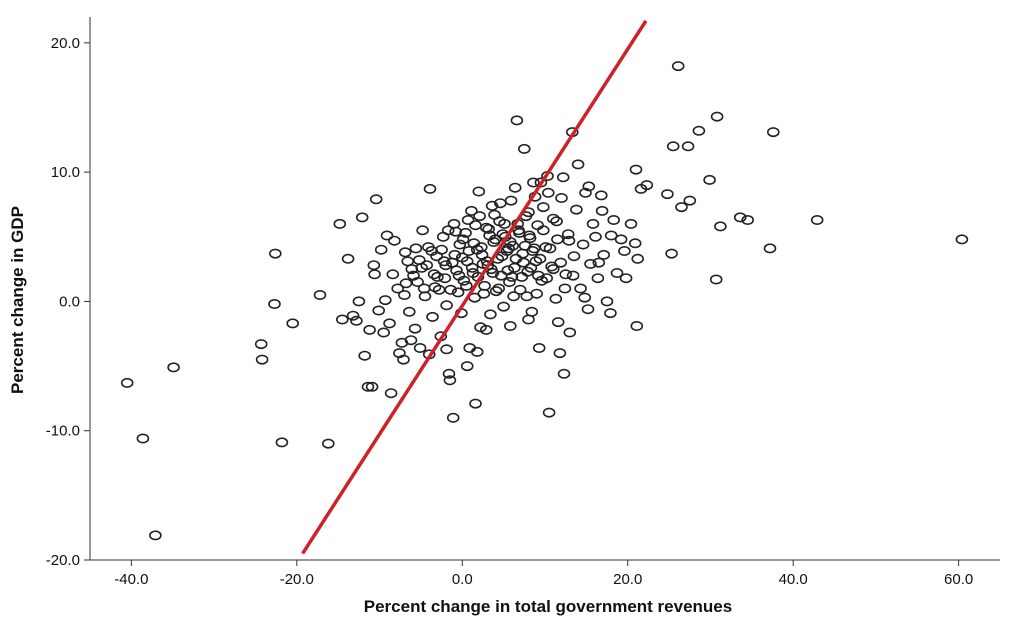  I want to click on y-tick-label: 0.0, so click(69, 301).